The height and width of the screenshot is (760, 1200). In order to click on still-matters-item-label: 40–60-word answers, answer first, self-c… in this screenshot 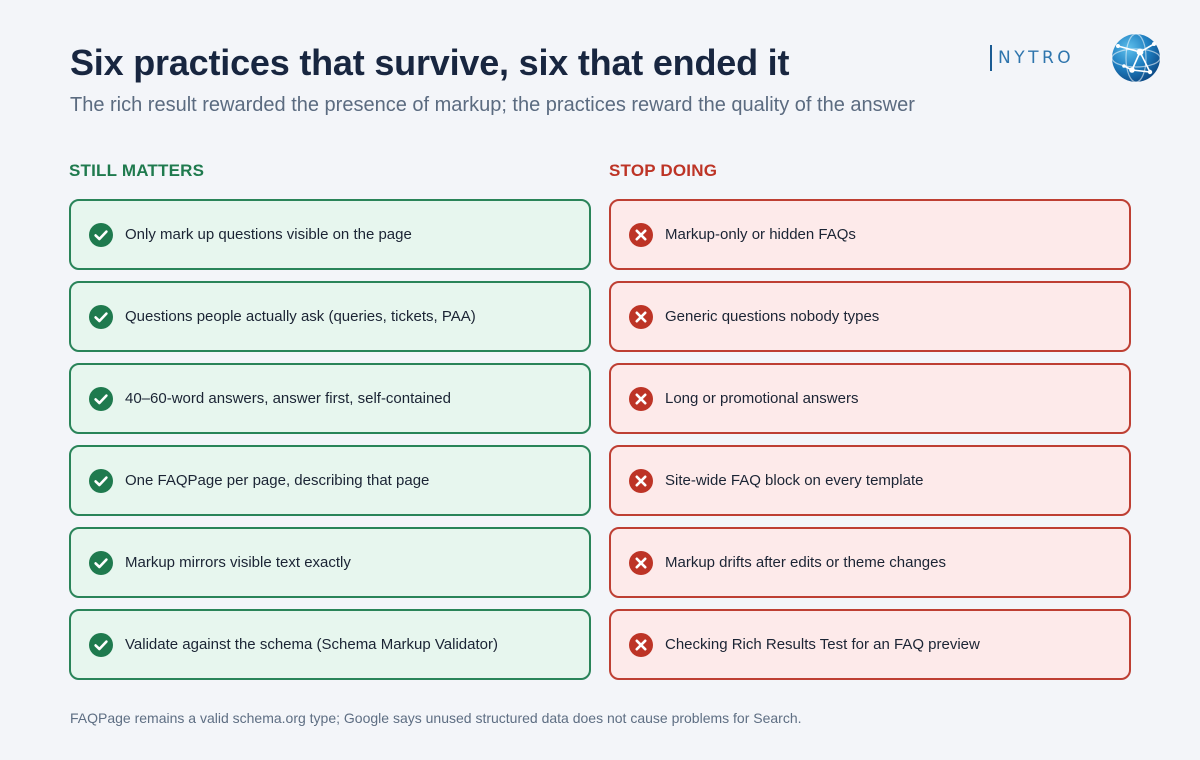, I will do `click(288, 398)`.